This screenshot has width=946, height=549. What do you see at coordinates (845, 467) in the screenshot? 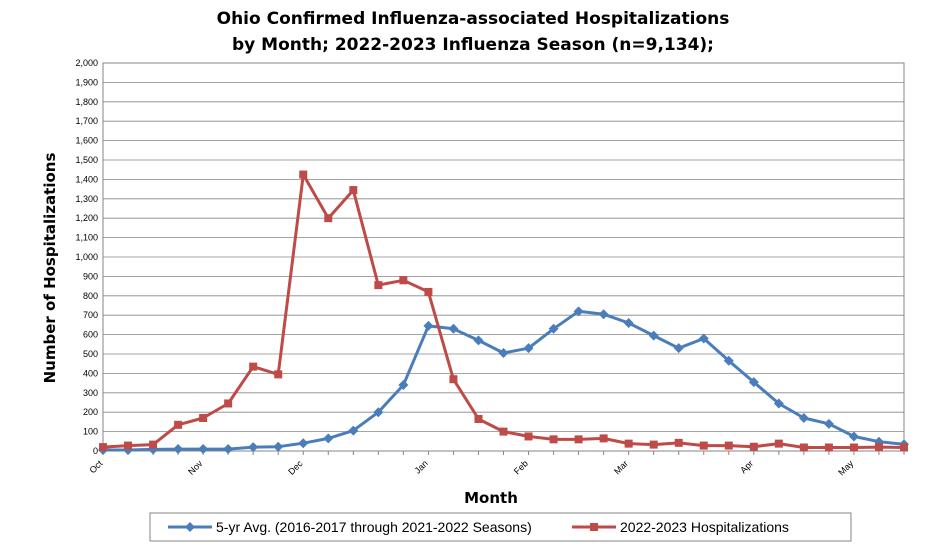
I see `x-tick-label: May` at bounding box center [845, 467].